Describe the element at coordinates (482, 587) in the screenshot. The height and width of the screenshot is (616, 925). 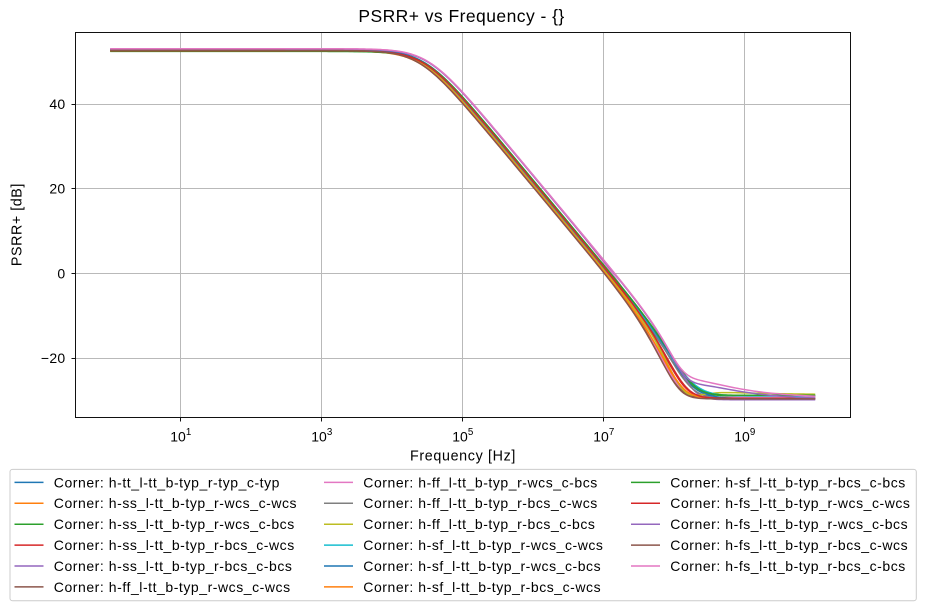
I see `svg-text:Corner: h-sf_l-tt_b-typ_r-bcs_: Corner: h-sf_l-tt_b-typ_r-bcs_c-wcs` at that location.